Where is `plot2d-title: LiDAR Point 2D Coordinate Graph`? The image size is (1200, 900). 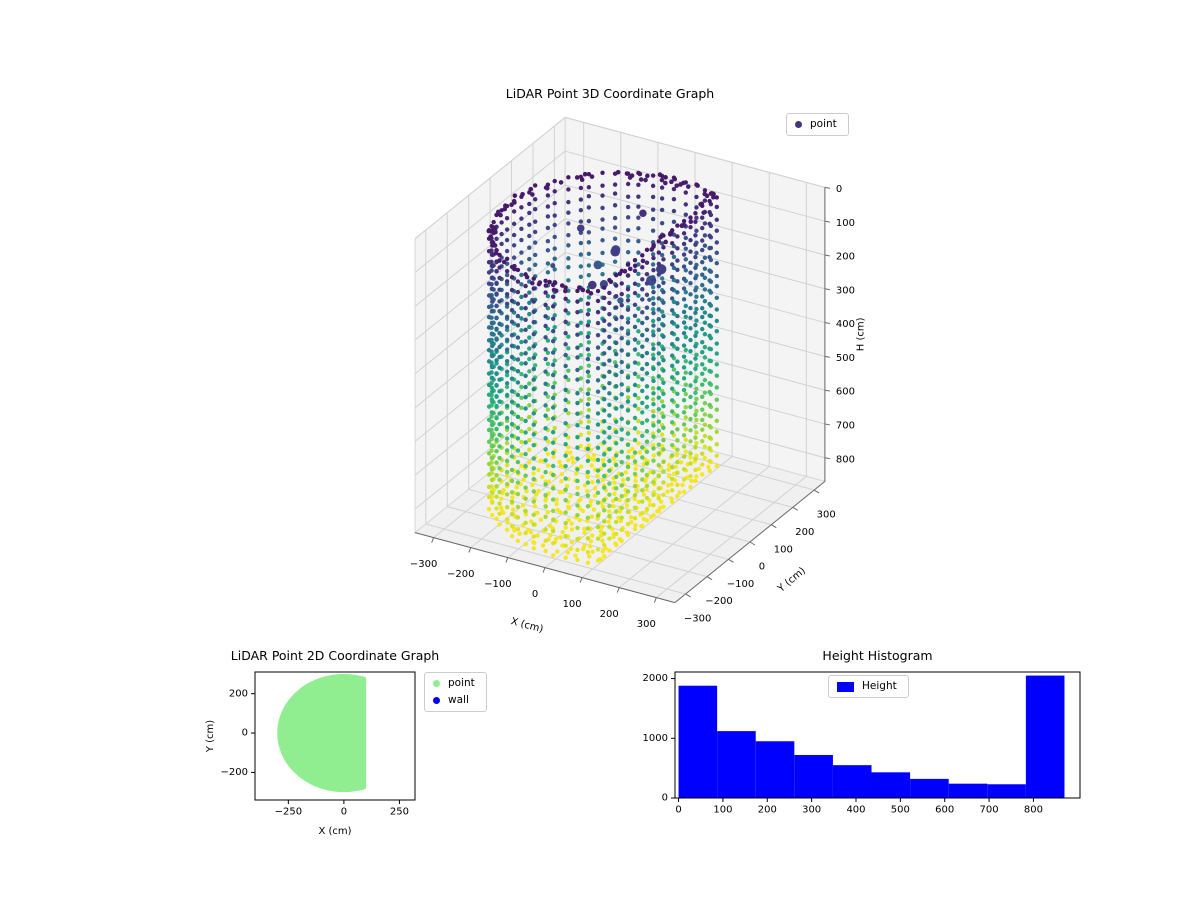 plot2d-title: LiDAR Point 2D Coordinate Graph is located at coordinates (335, 655).